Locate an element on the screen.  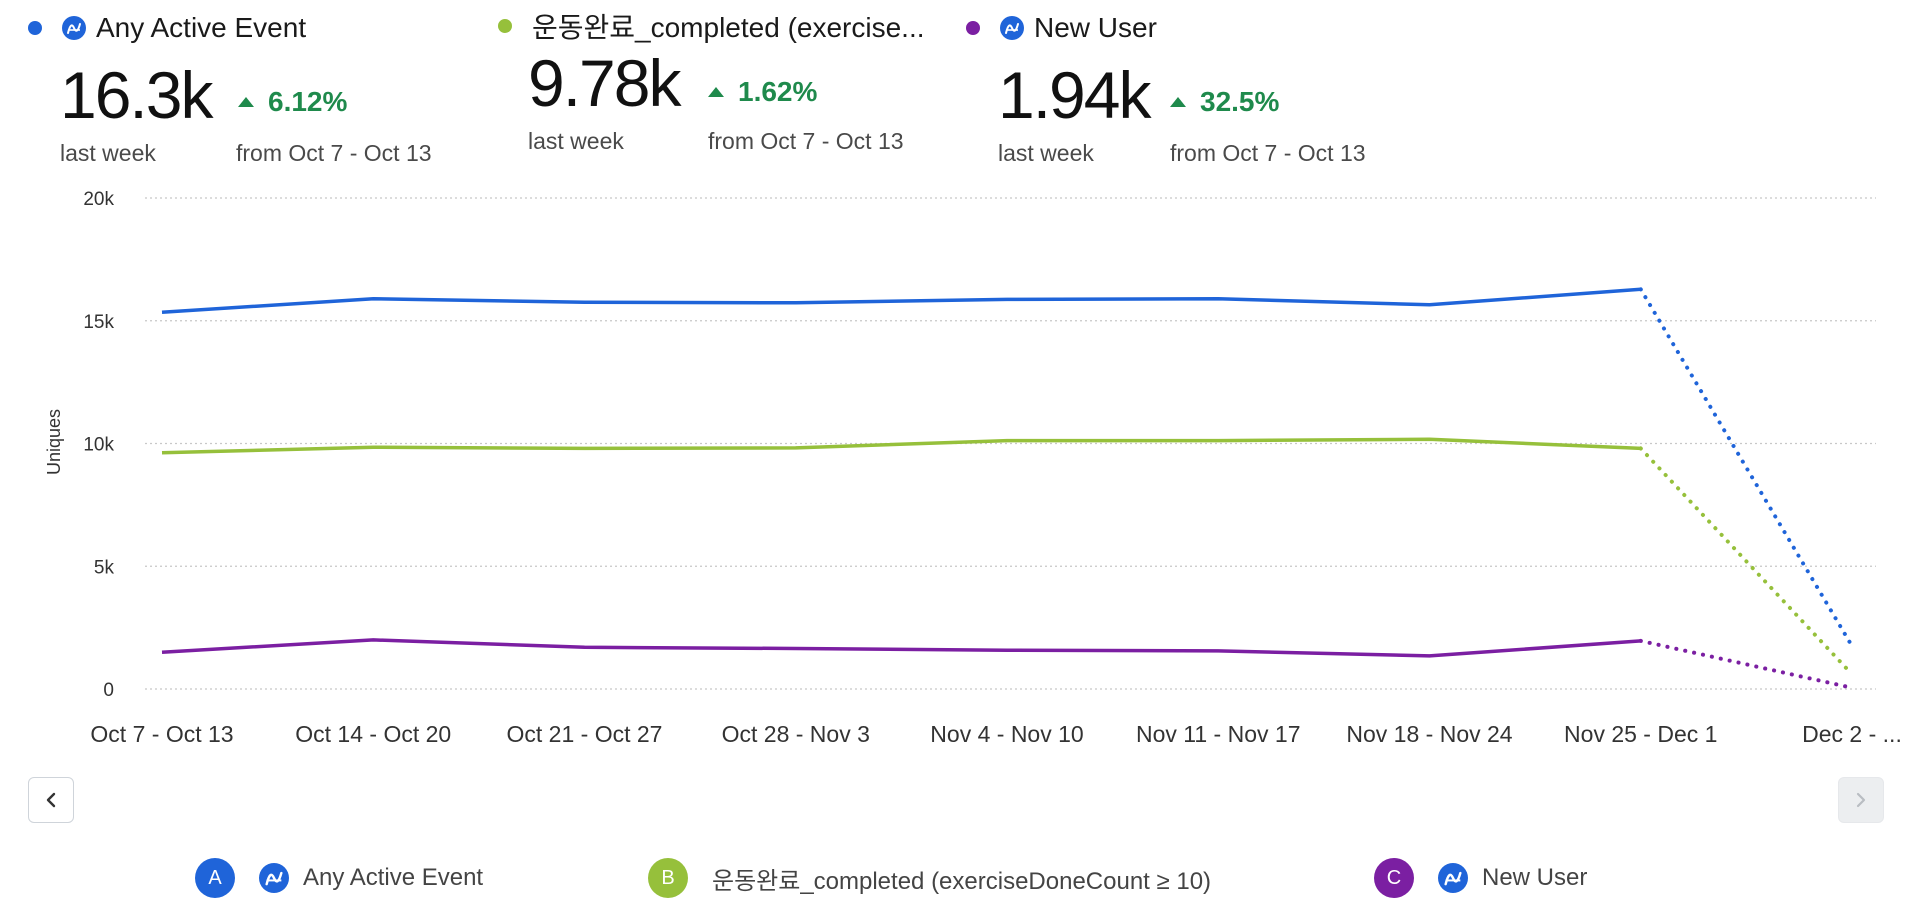
metric-name: Any Active Event is located at coordinates (201, 27).